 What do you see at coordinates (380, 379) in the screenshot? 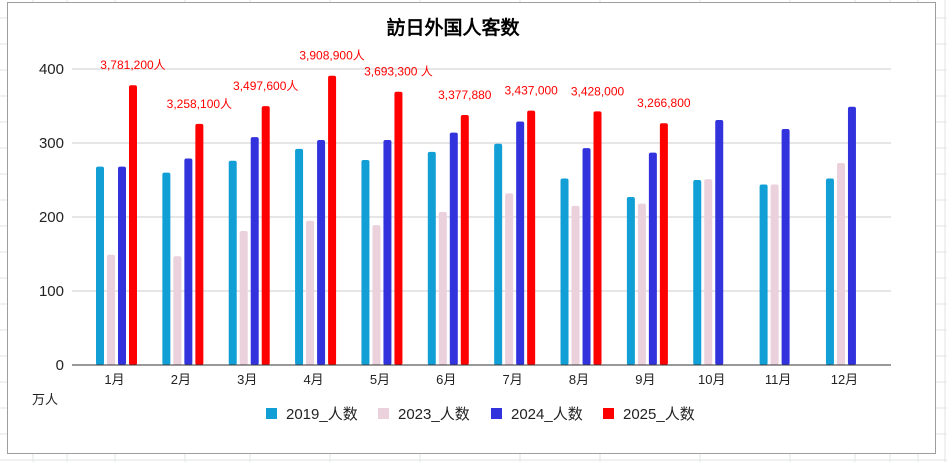
I see `x-tick-label: 5月` at bounding box center [380, 379].